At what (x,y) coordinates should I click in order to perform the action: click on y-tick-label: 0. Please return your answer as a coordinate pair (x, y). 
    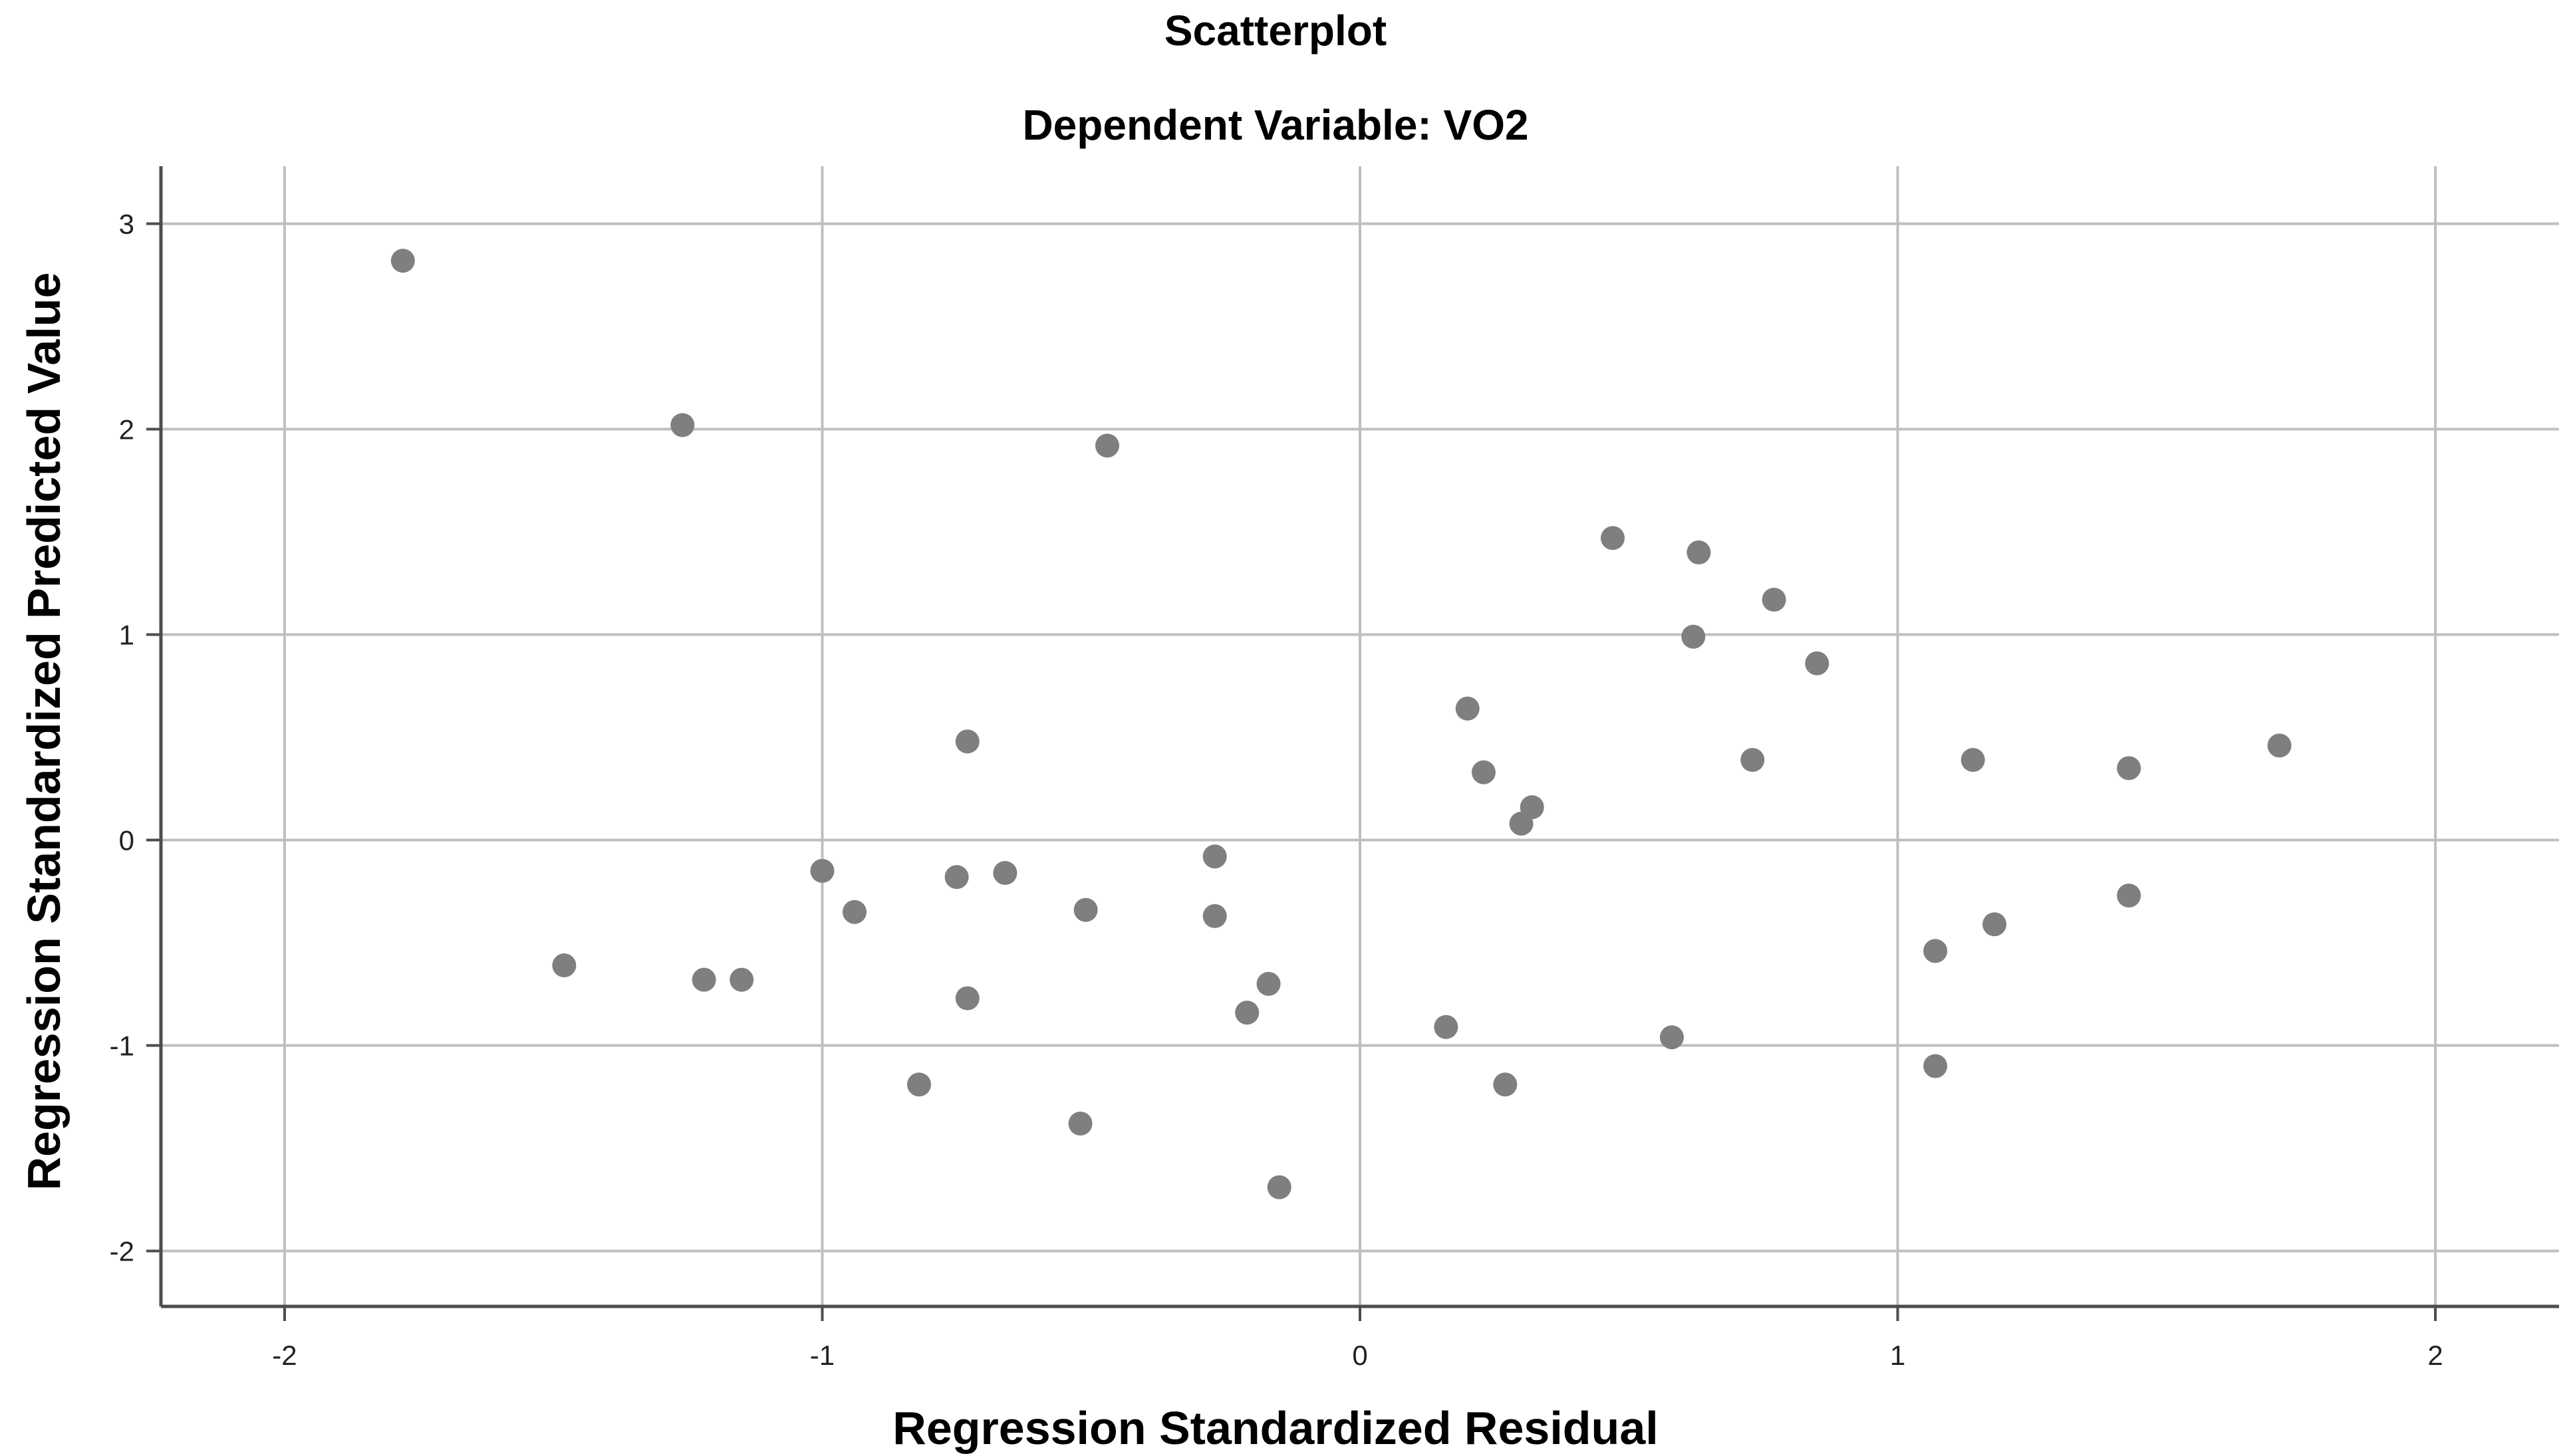
    Looking at the image, I should click on (126, 841).